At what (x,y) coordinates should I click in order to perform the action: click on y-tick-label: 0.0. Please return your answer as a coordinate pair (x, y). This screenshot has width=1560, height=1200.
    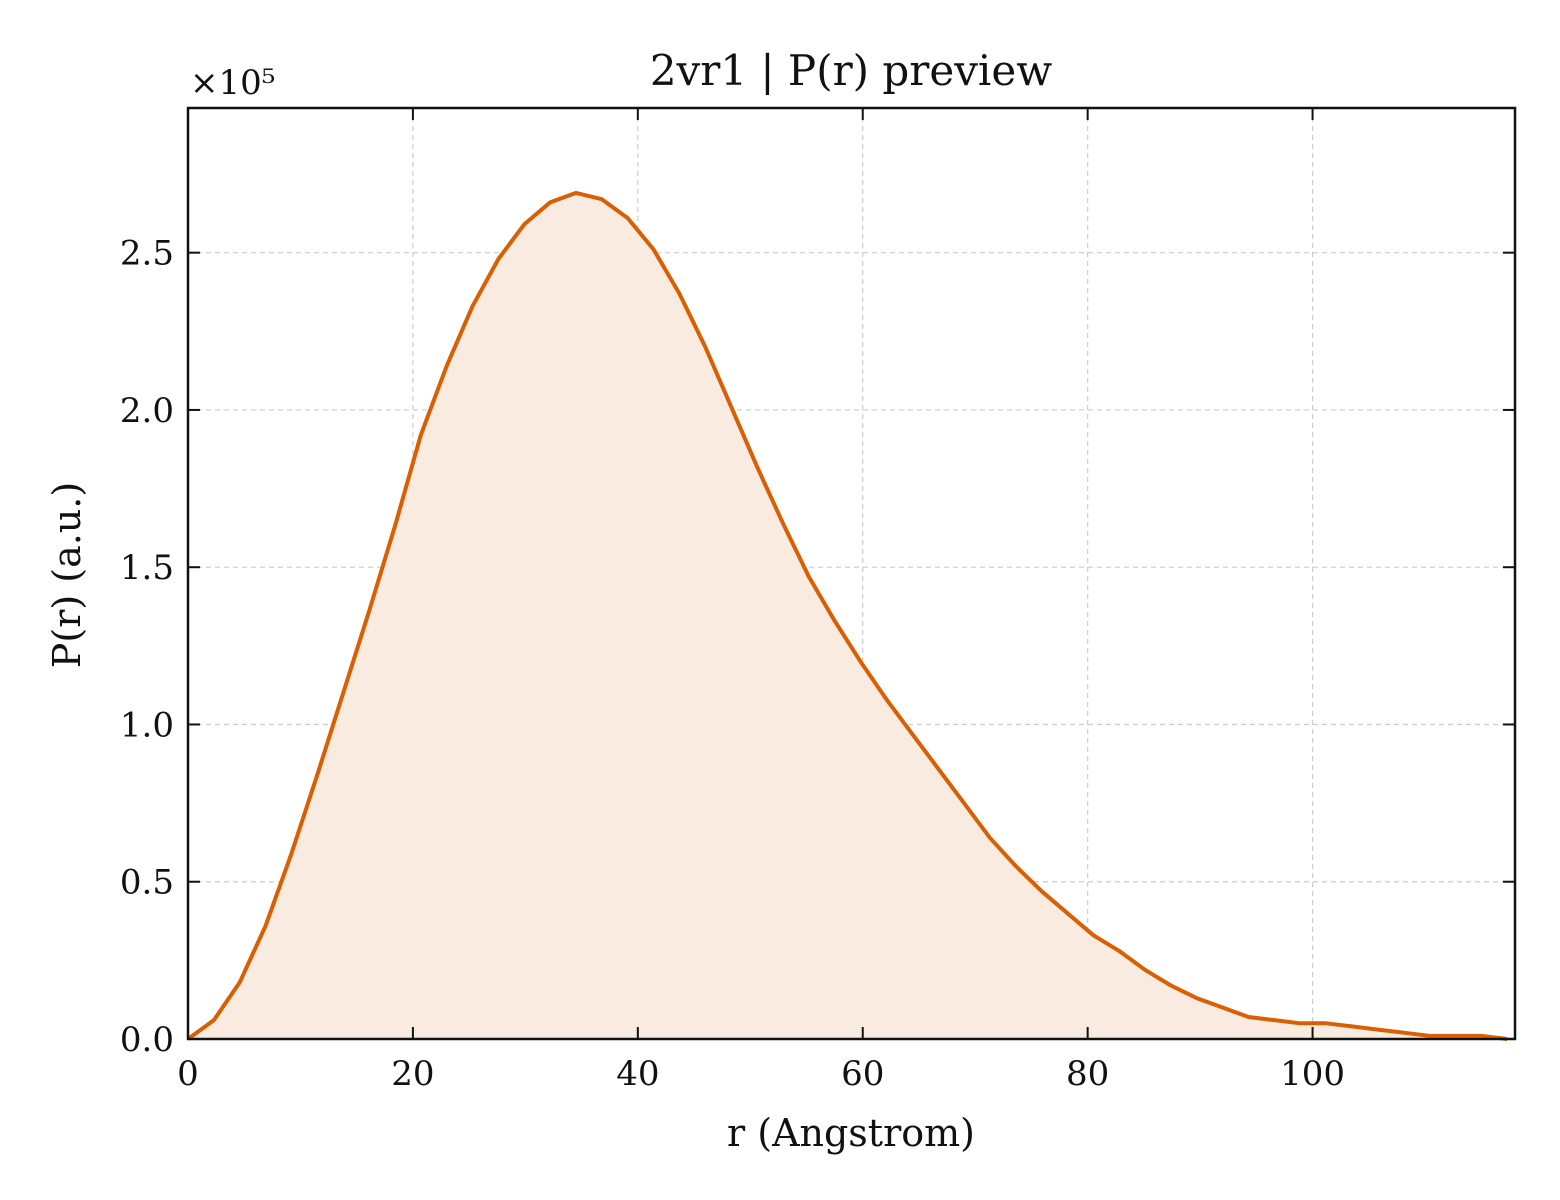
    Looking at the image, I should click on (147, 1040).